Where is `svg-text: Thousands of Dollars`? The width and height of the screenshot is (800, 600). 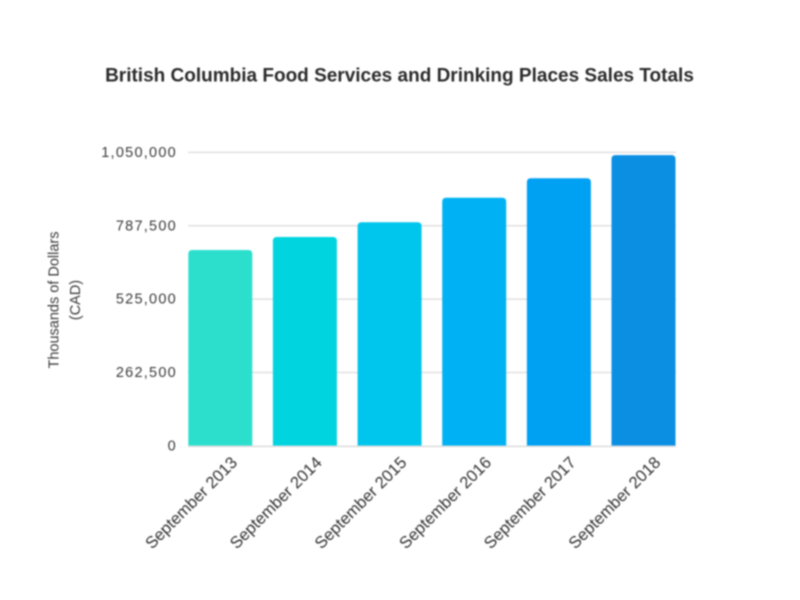 svg-text: Thousands of Dollars is located at coordinates (54, 299).